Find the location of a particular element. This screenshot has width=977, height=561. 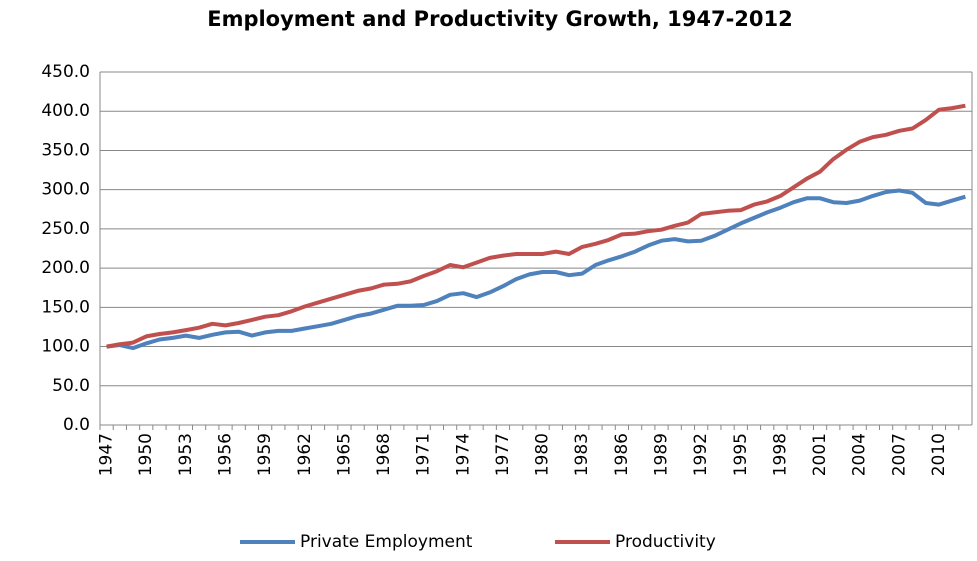

x-tick-label: 1956 is located at coordinates (226, 454).